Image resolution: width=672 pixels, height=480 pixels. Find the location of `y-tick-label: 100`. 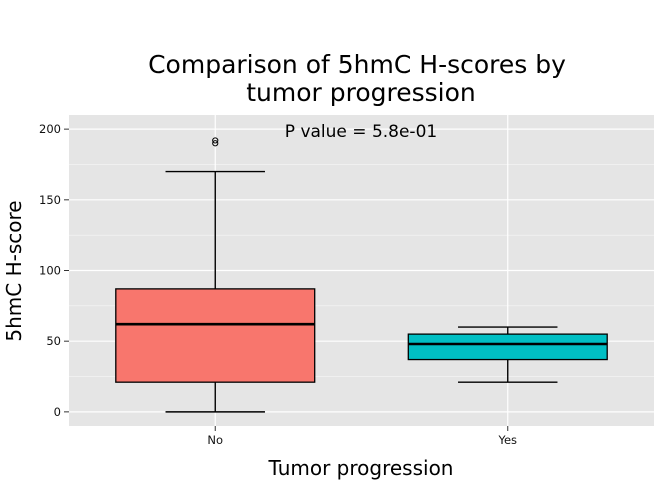

y-tick-label: 100 is located at coordinates (50, 271).